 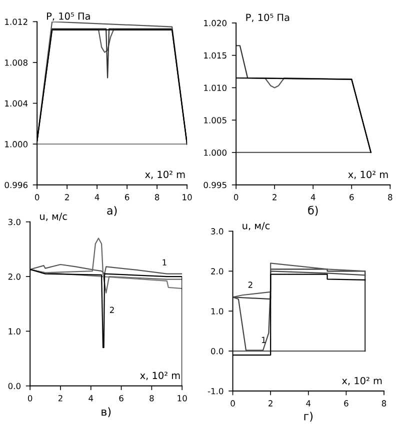 I want to click on text: б), so click(x=313, y=211).